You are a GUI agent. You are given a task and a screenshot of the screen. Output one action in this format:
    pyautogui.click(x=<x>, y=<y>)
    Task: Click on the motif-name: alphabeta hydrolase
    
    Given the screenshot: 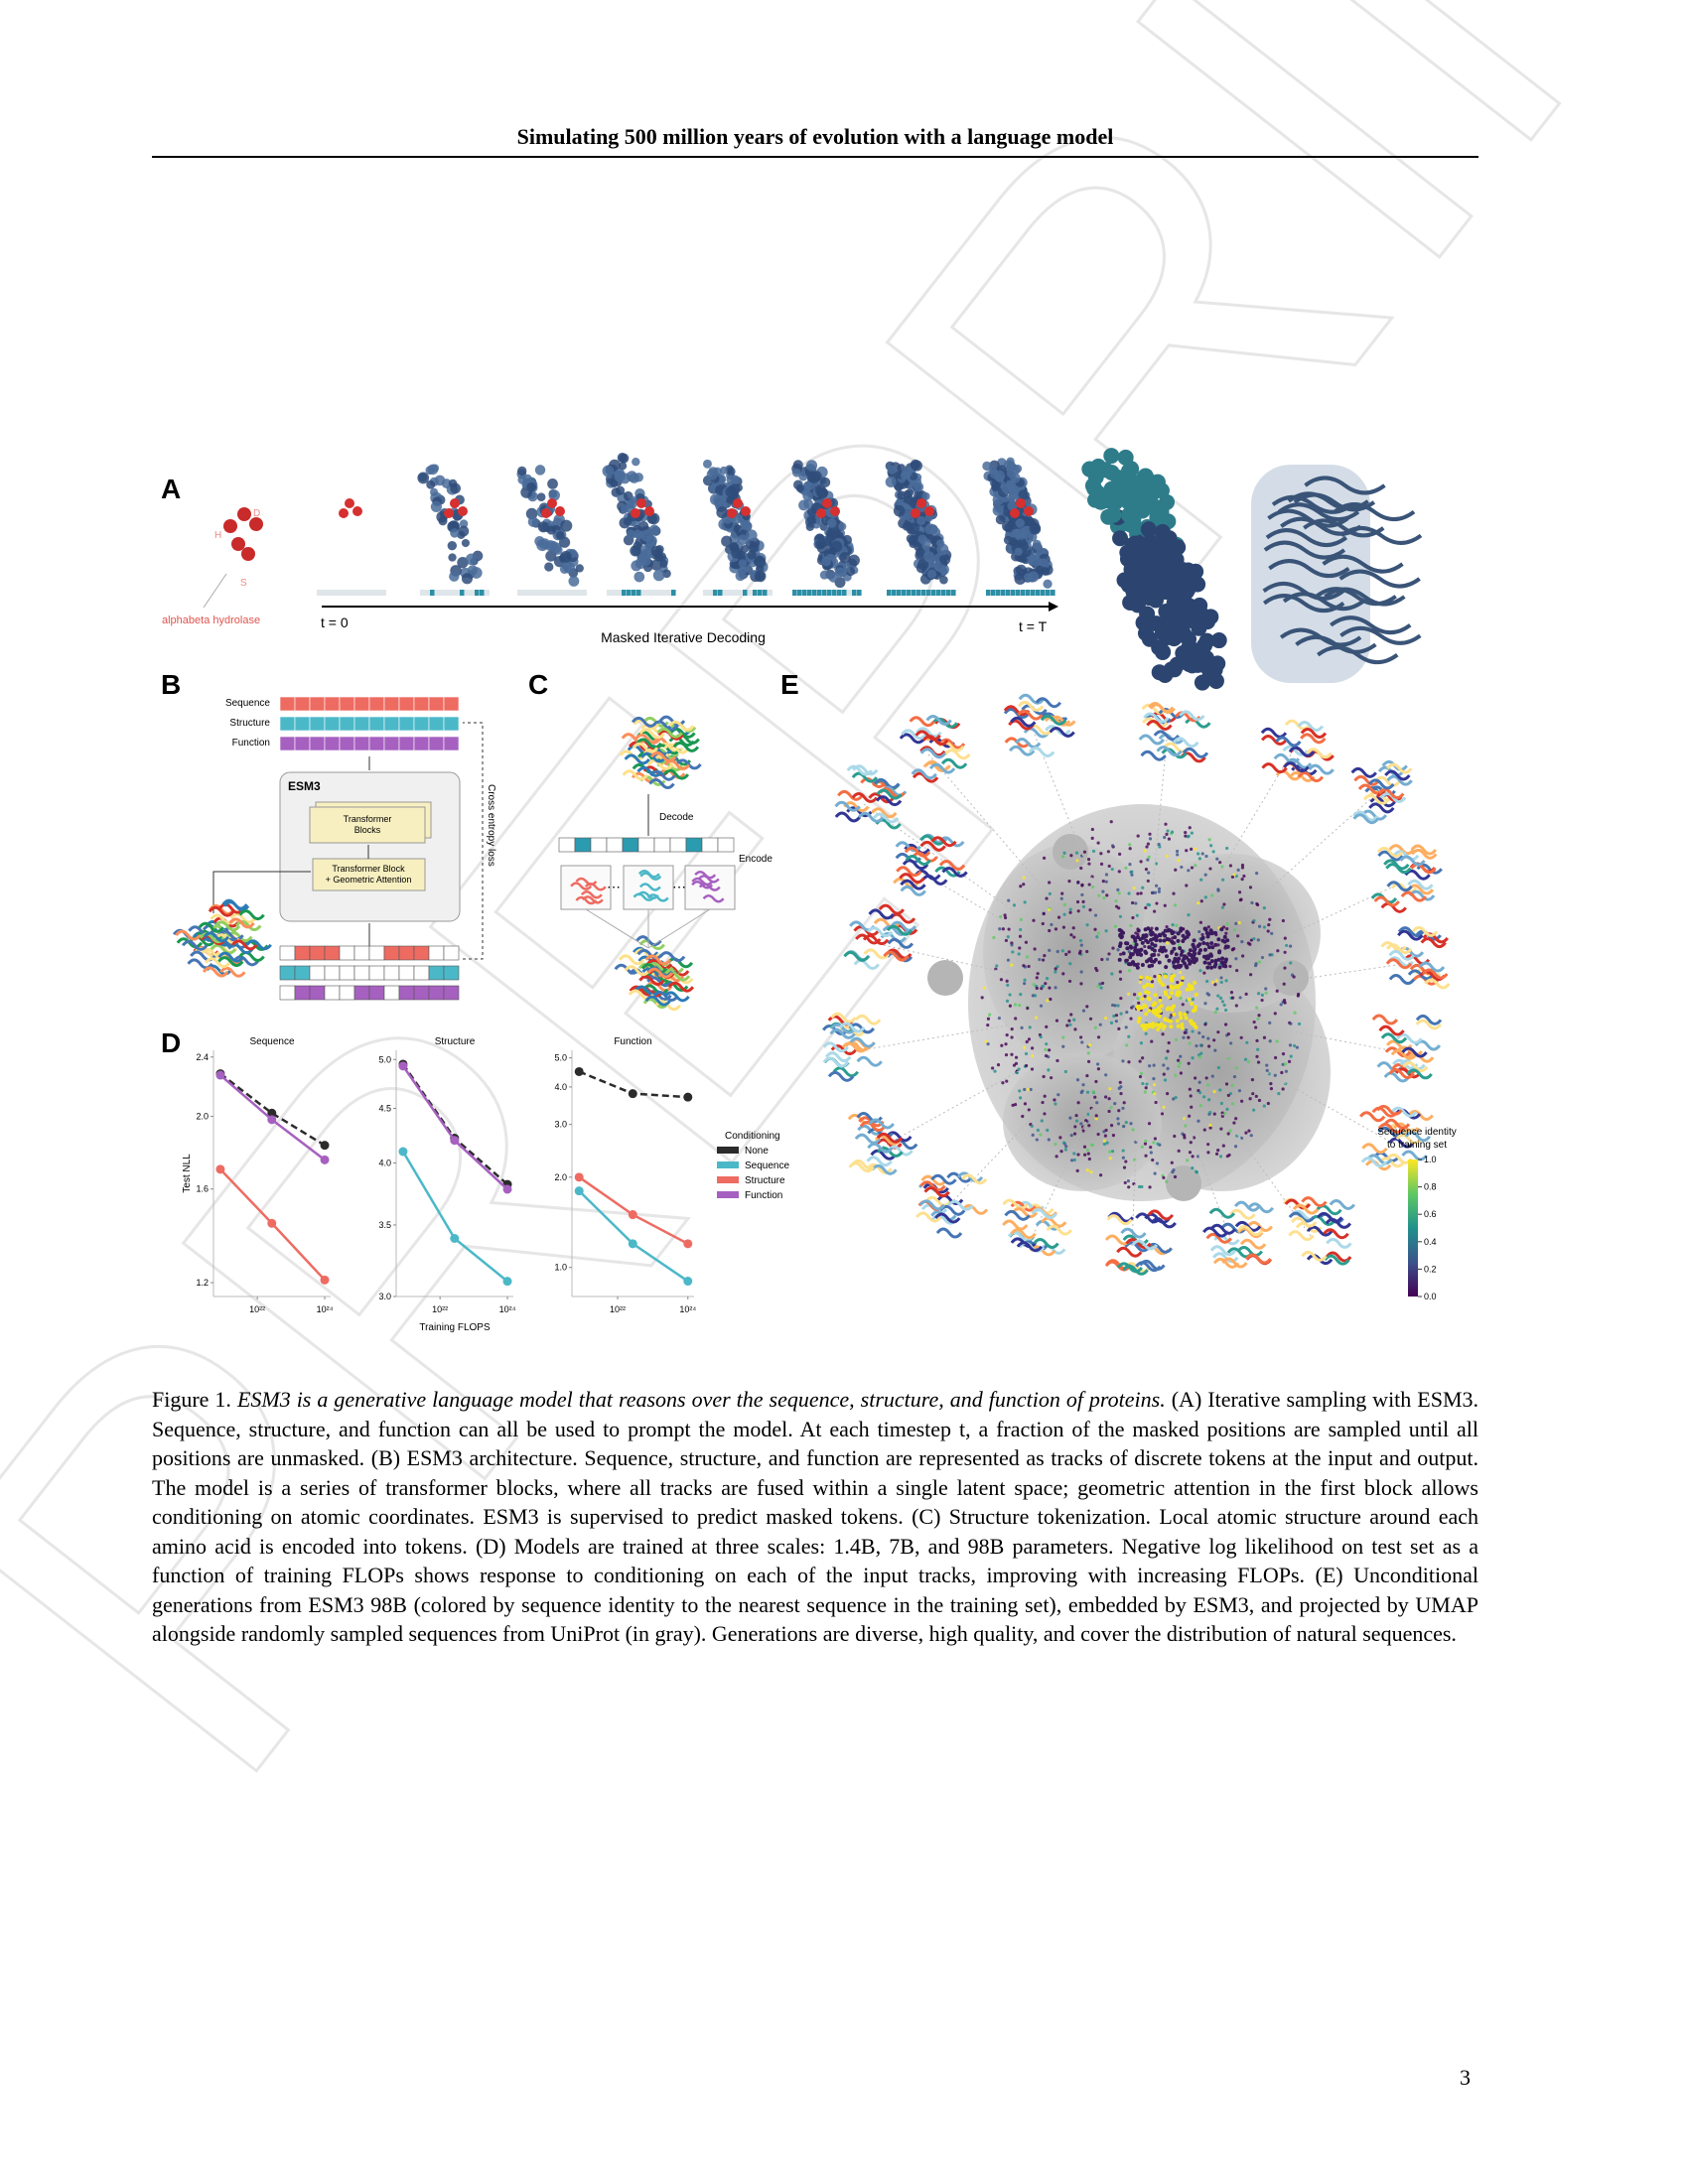 What is the action you would take?
    pyautogui.click(x=211, y=620)
    